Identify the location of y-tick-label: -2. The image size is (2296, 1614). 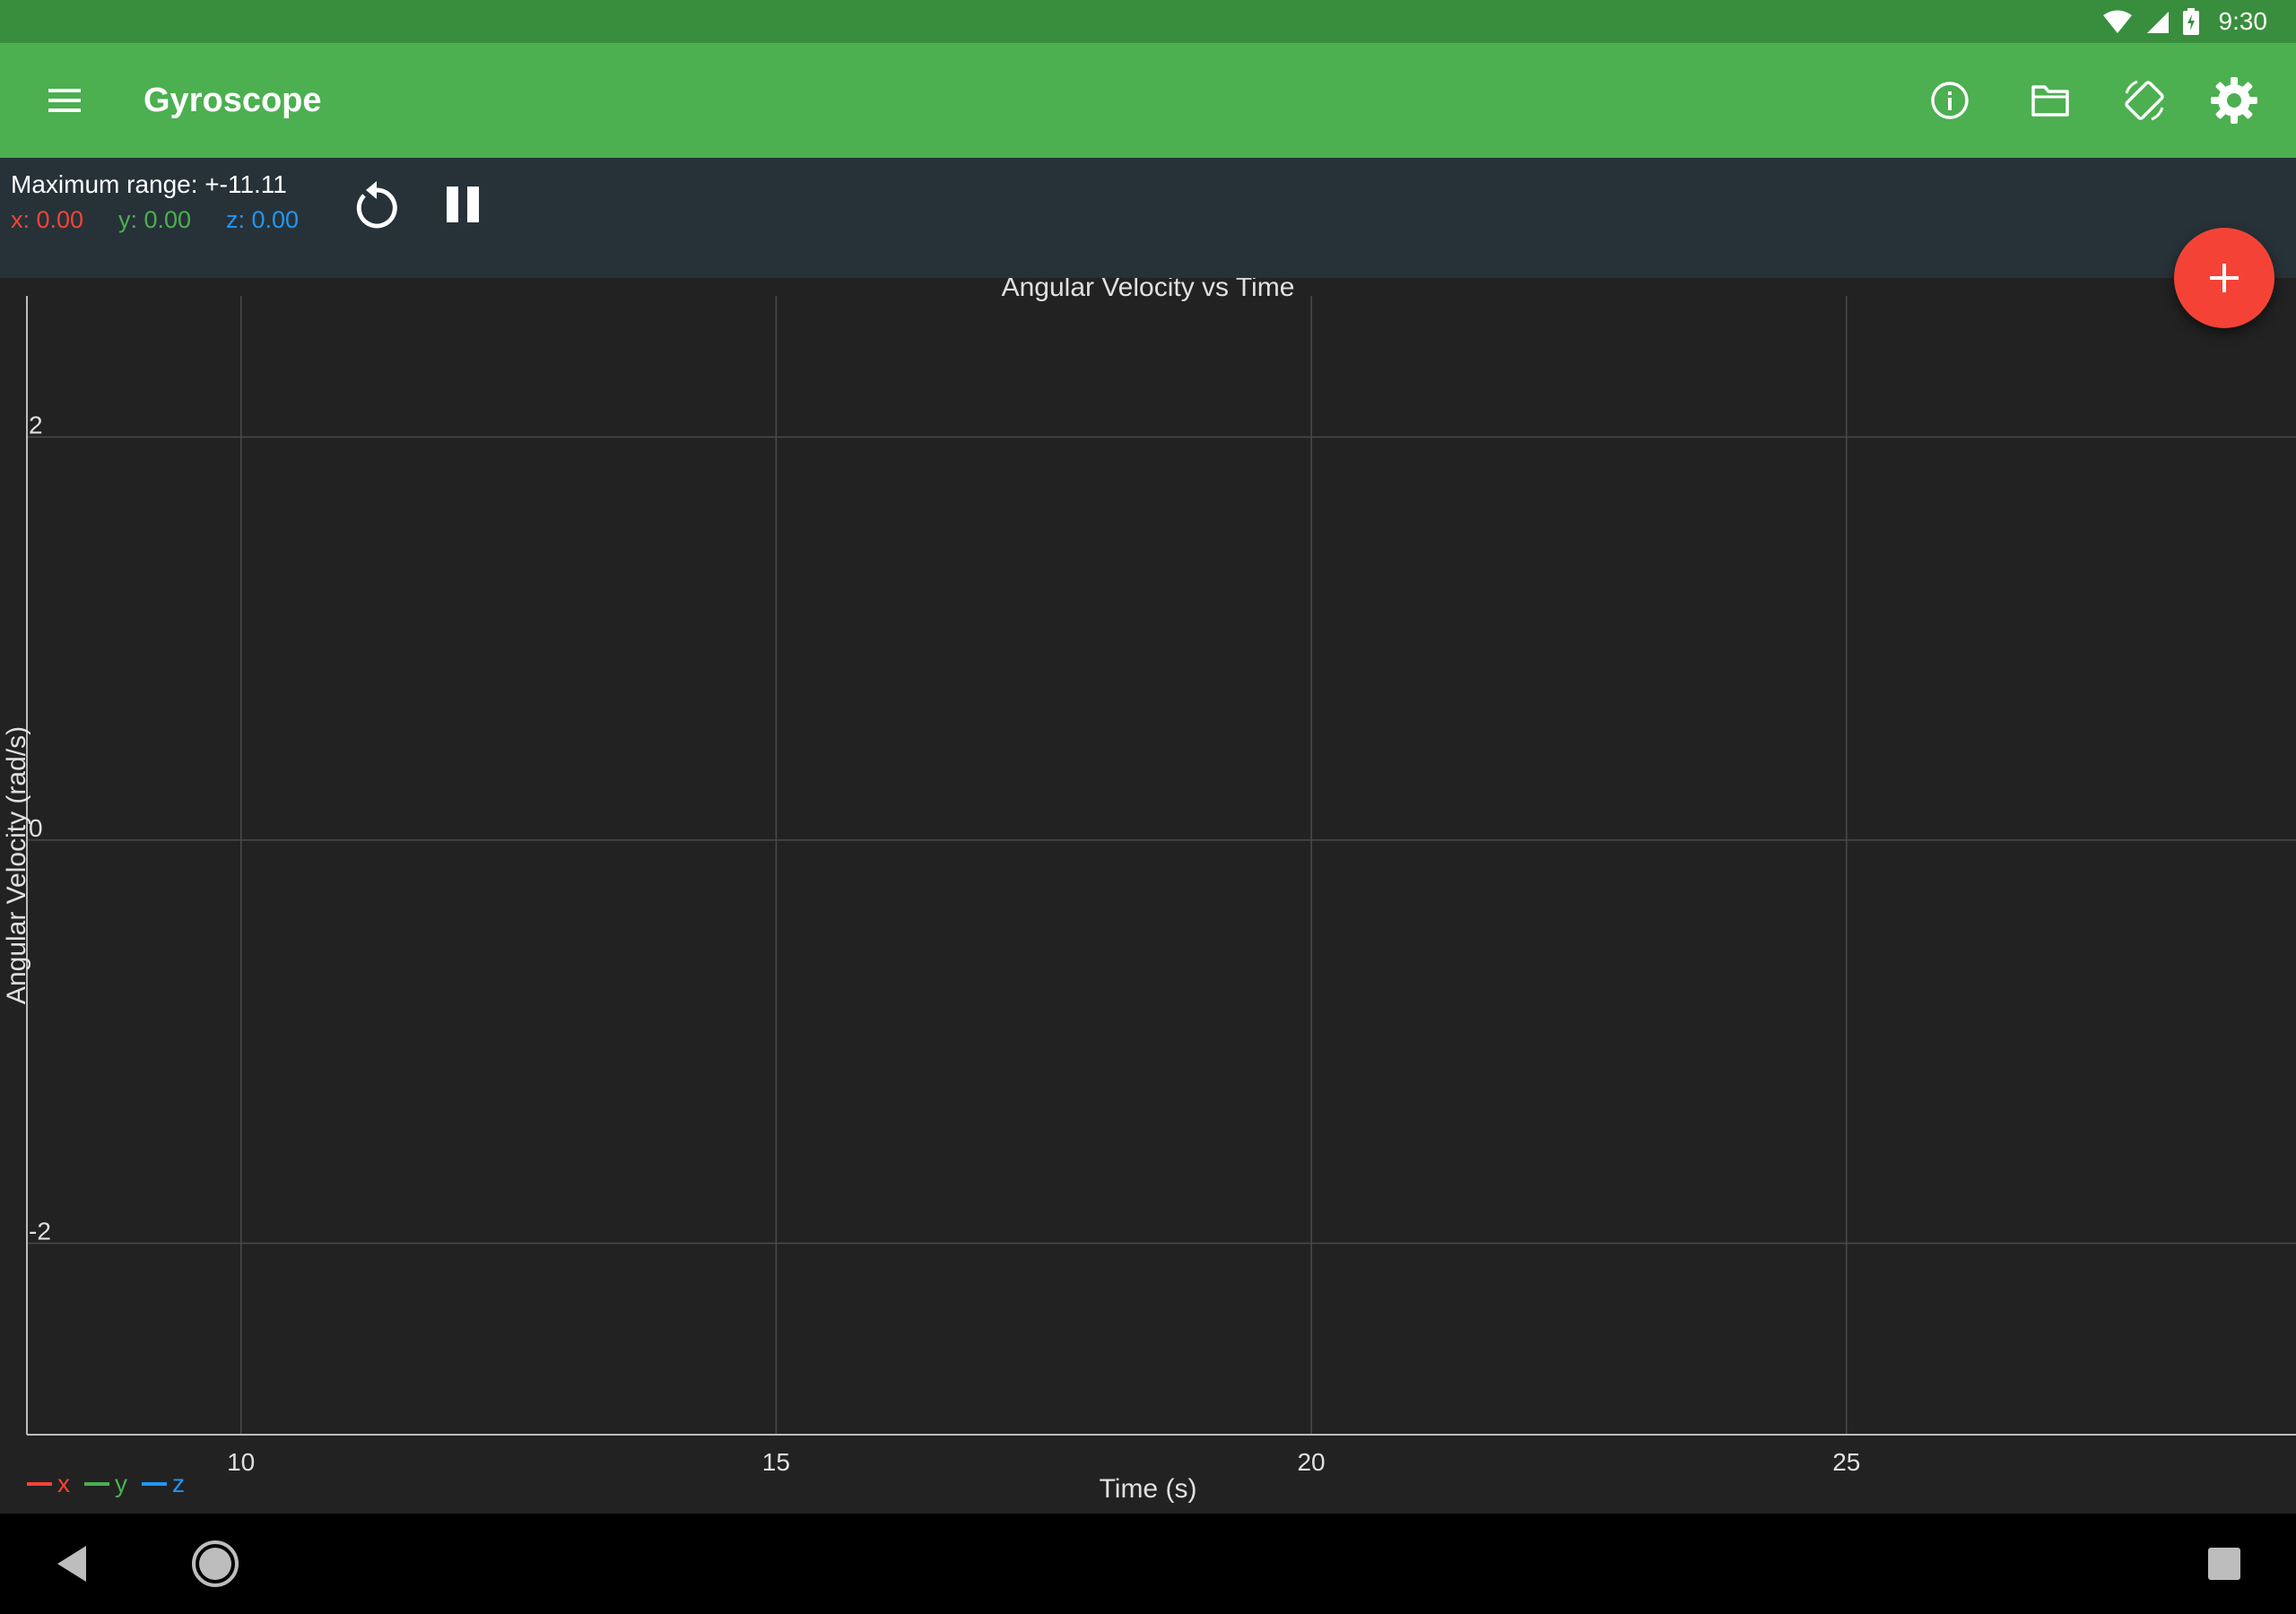
(40, 1231).